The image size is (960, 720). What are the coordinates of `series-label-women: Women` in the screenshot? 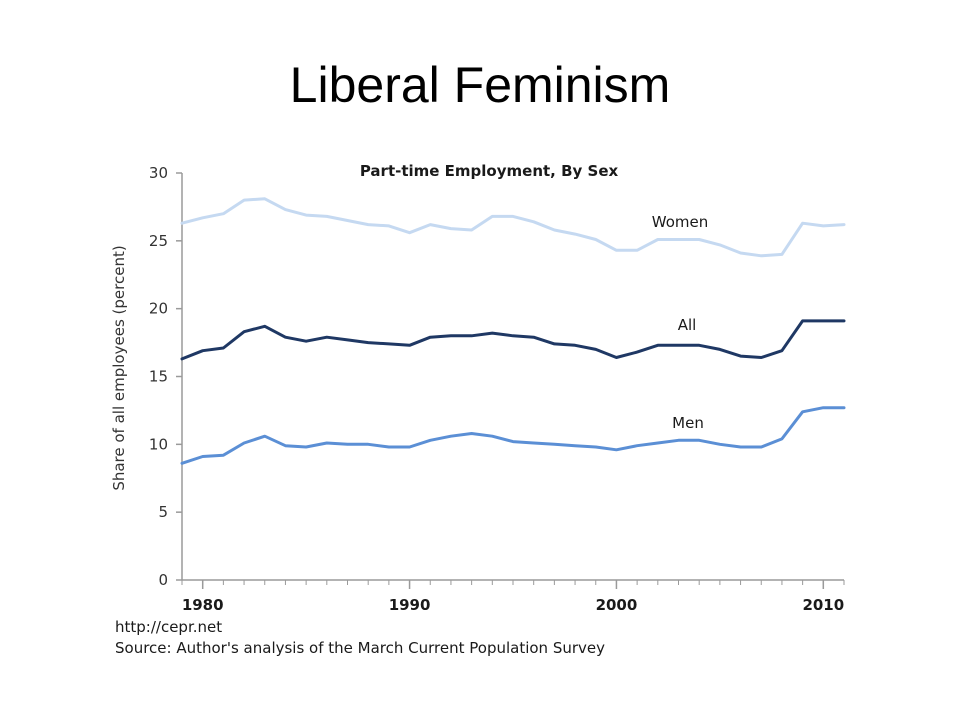 It's located at (680, 222).